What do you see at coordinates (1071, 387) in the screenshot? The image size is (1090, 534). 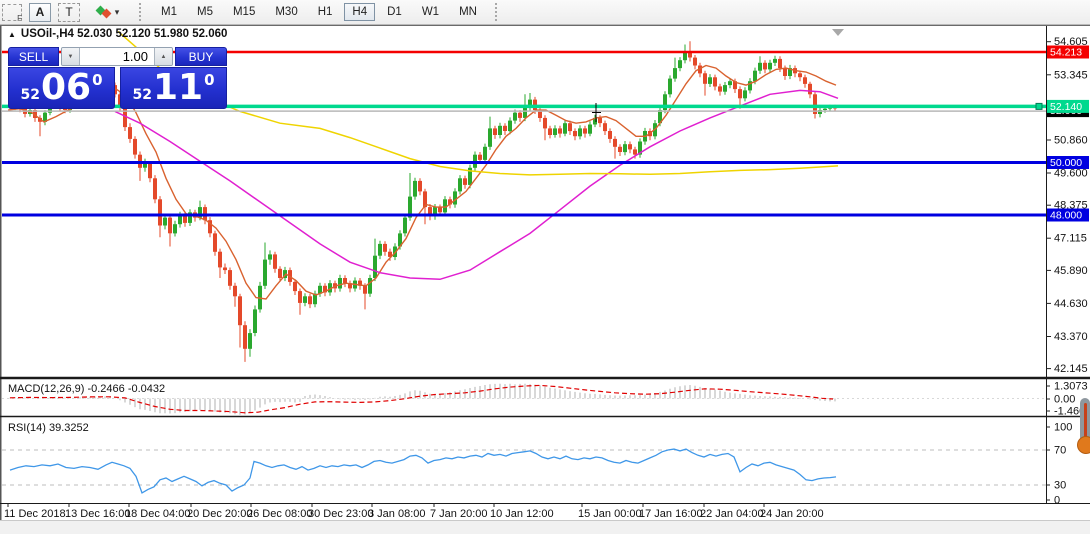 I see `svg-text: 1.3073` at bounding box center [1071, 387].